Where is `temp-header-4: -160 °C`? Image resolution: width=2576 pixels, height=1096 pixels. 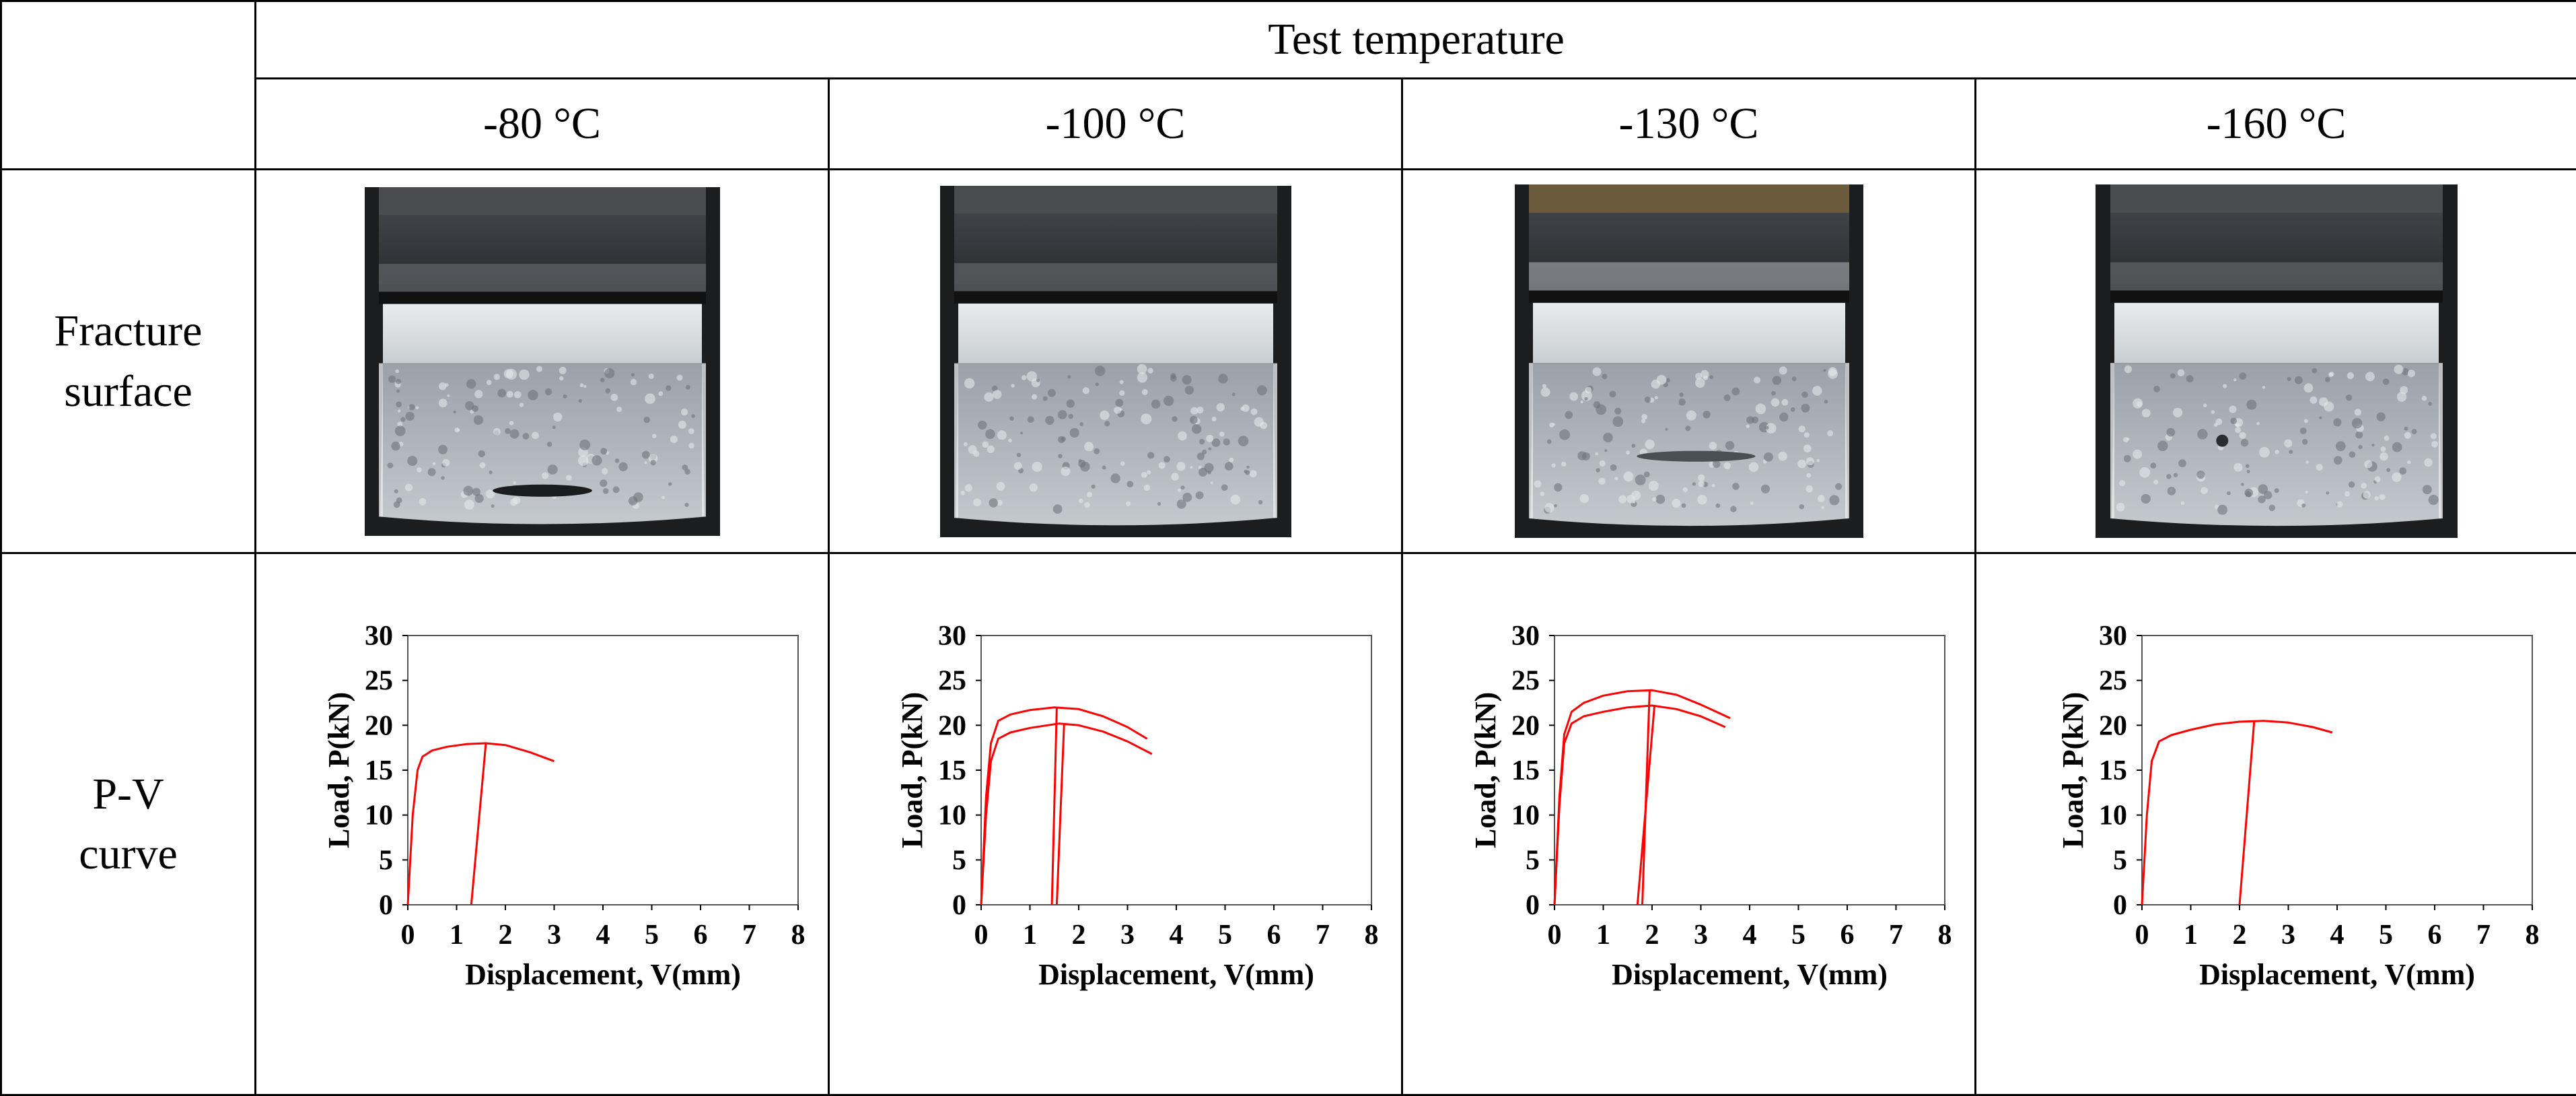
temp-header-4: -160 °C is located at coordinates (2276, 124).